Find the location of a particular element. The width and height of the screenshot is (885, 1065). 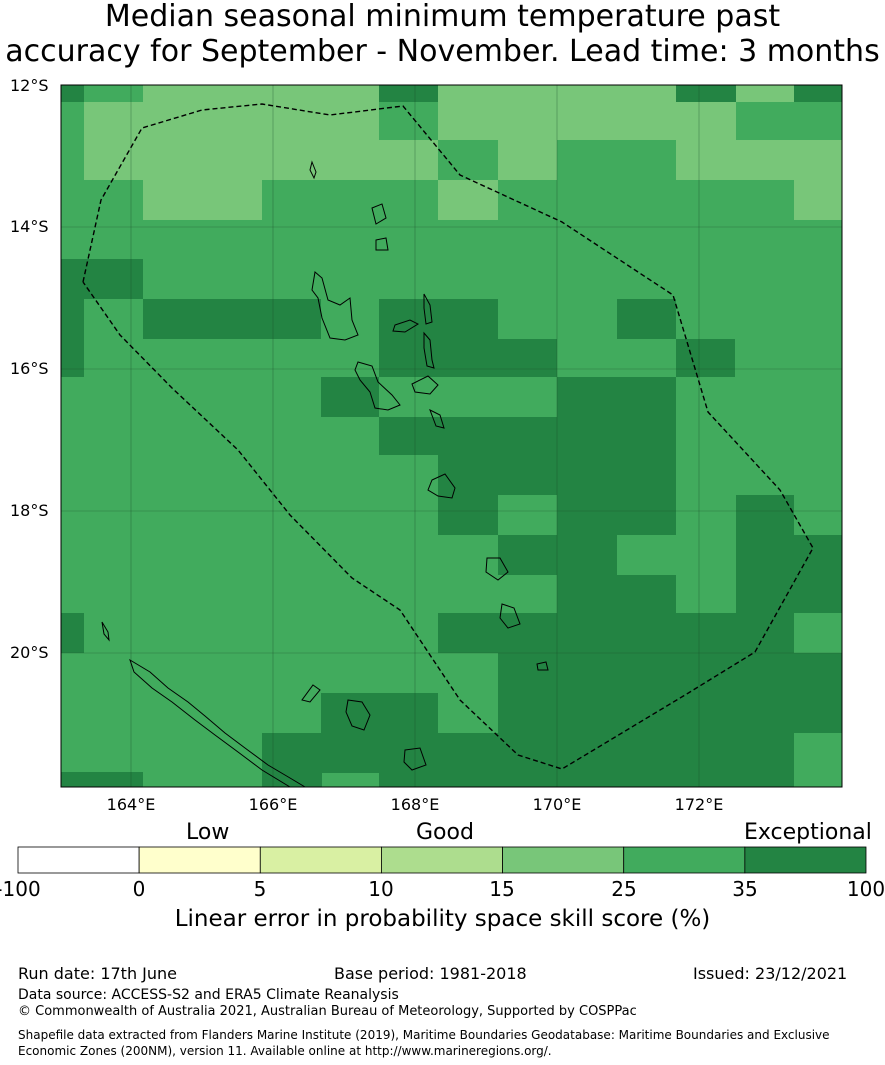

colorbar-tick-label: 25 is located at coordinates (624, 889).